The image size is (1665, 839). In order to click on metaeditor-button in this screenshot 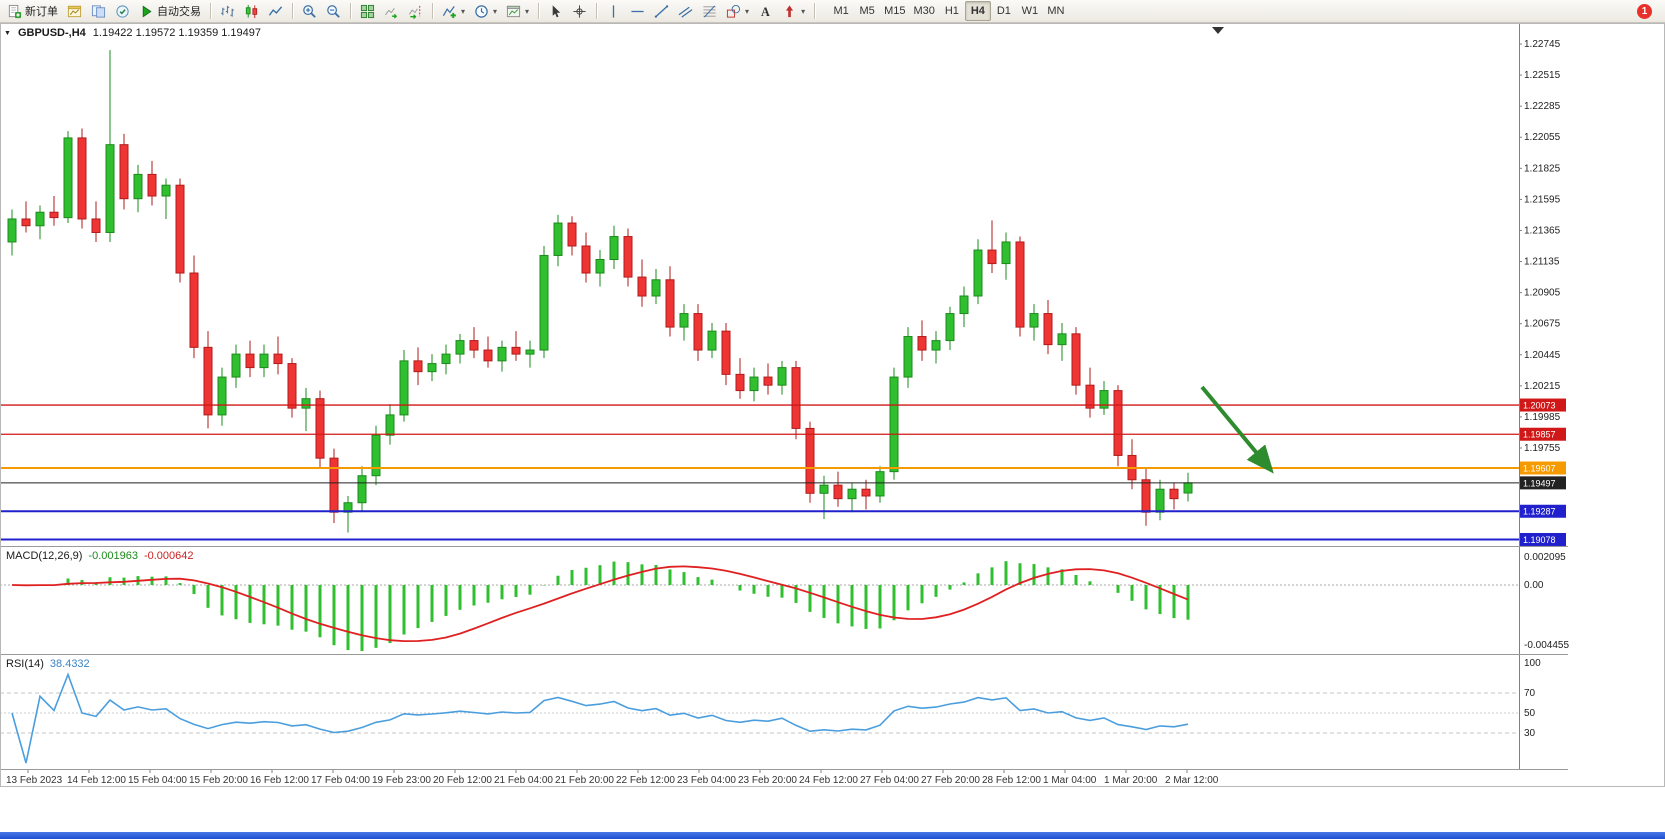, I will do `click(122, 11)`.